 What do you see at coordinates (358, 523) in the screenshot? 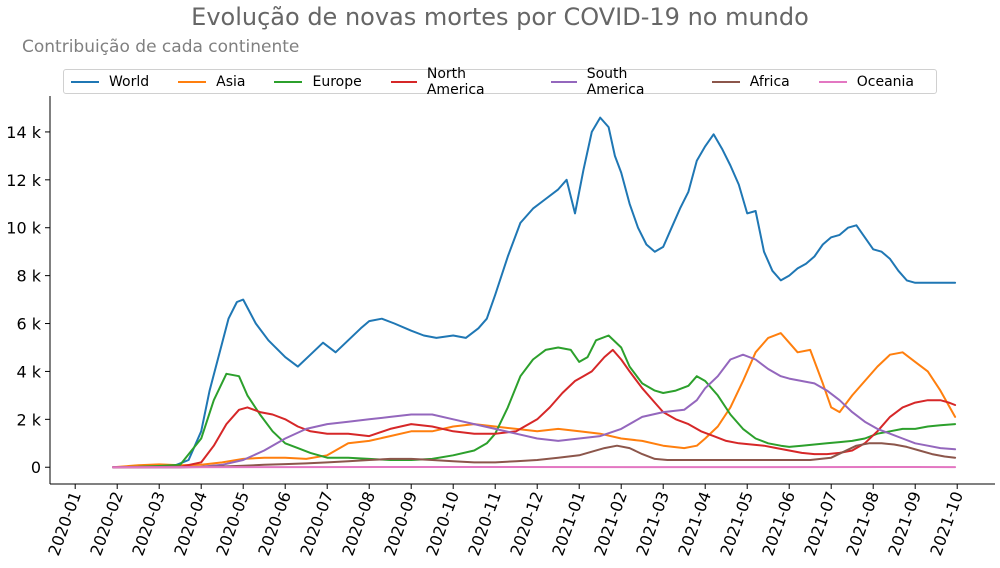
I see `x-tick-label: 2020-08` at bounding box center [358, 523].